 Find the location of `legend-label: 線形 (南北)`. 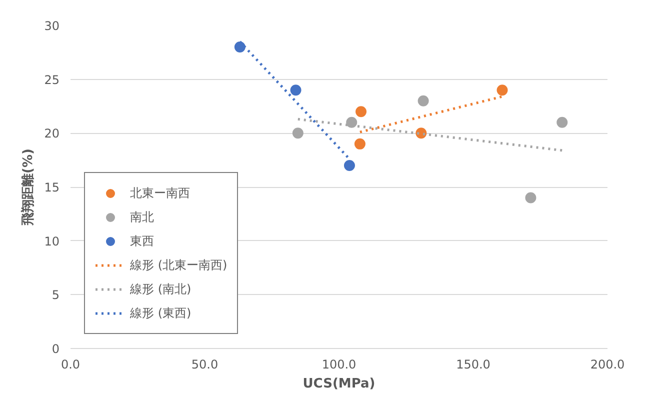

legend-label: 線形 (南北) is located at coordinates (161, 289).